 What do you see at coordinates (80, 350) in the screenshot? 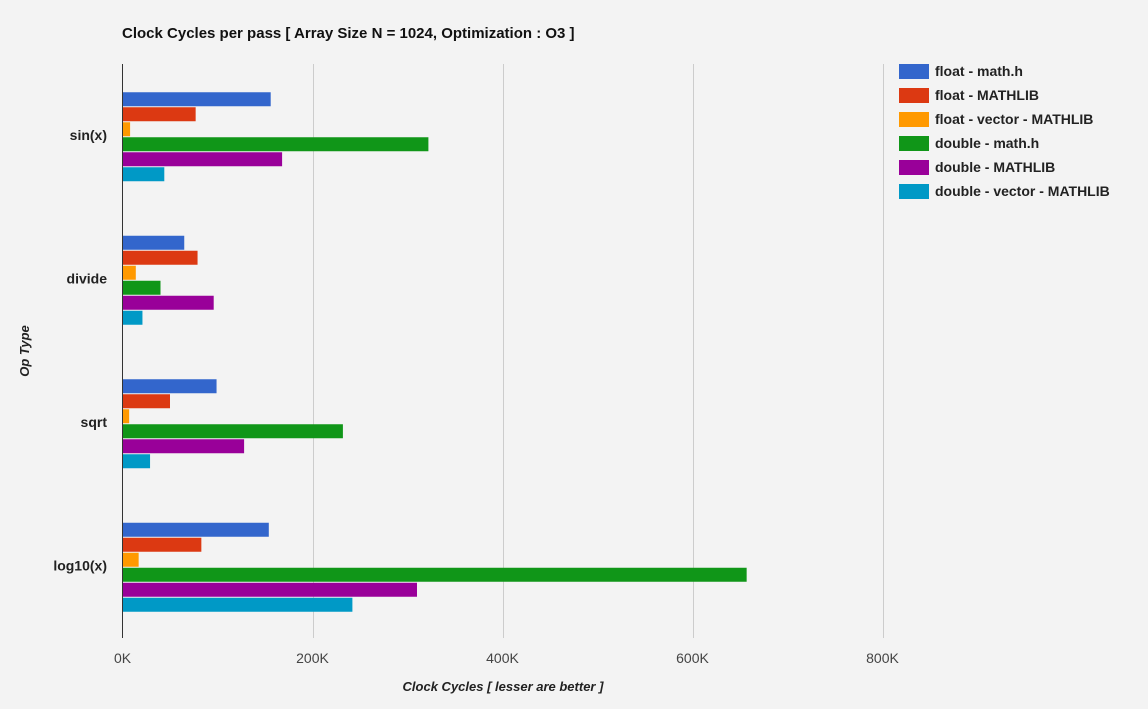
I see `category-labels: sin(x) divide sqrt log10(x)` at bounding box center [80, 350].